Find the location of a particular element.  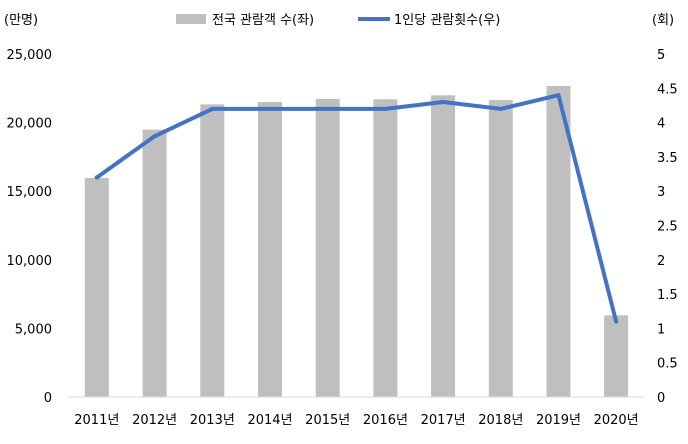

right-tick-label: 4.5 is located at coordinates (667, 89).